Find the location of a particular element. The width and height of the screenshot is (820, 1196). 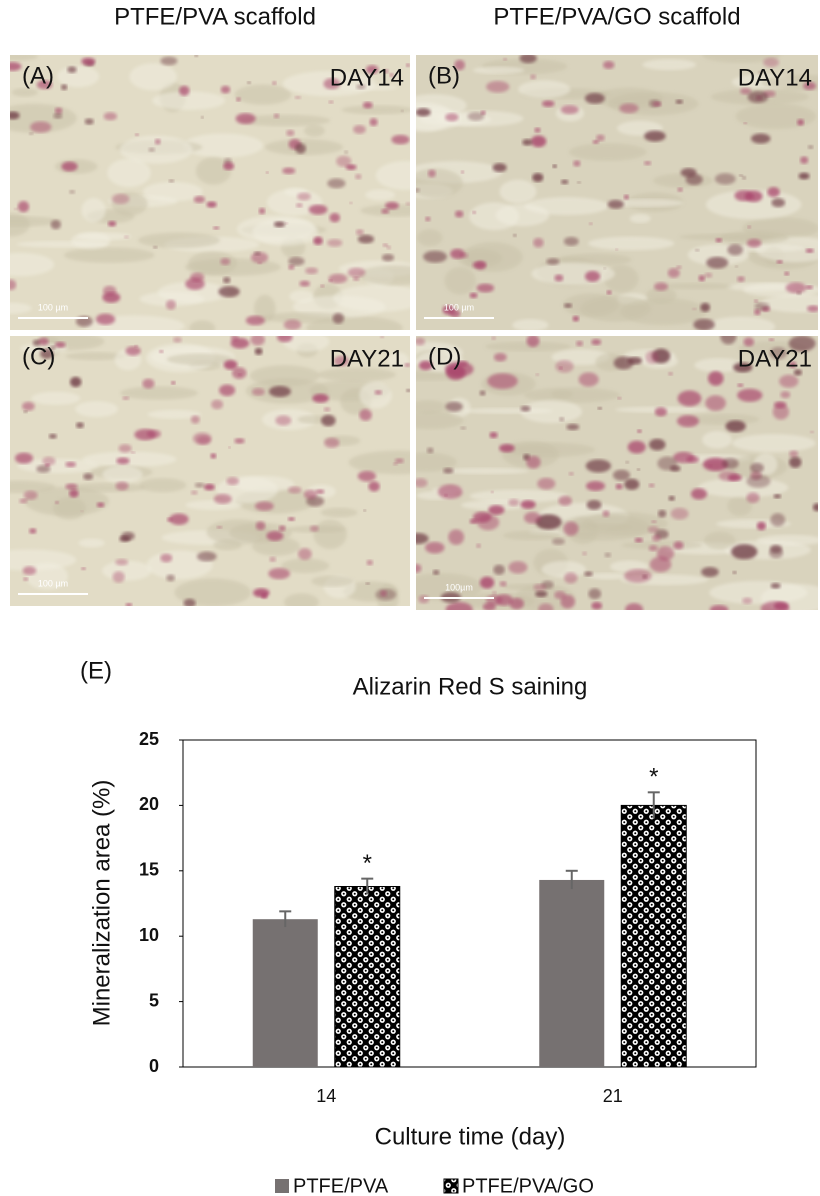

chart-title: Alizarin Red S saining is located at coordinates (470, 686).